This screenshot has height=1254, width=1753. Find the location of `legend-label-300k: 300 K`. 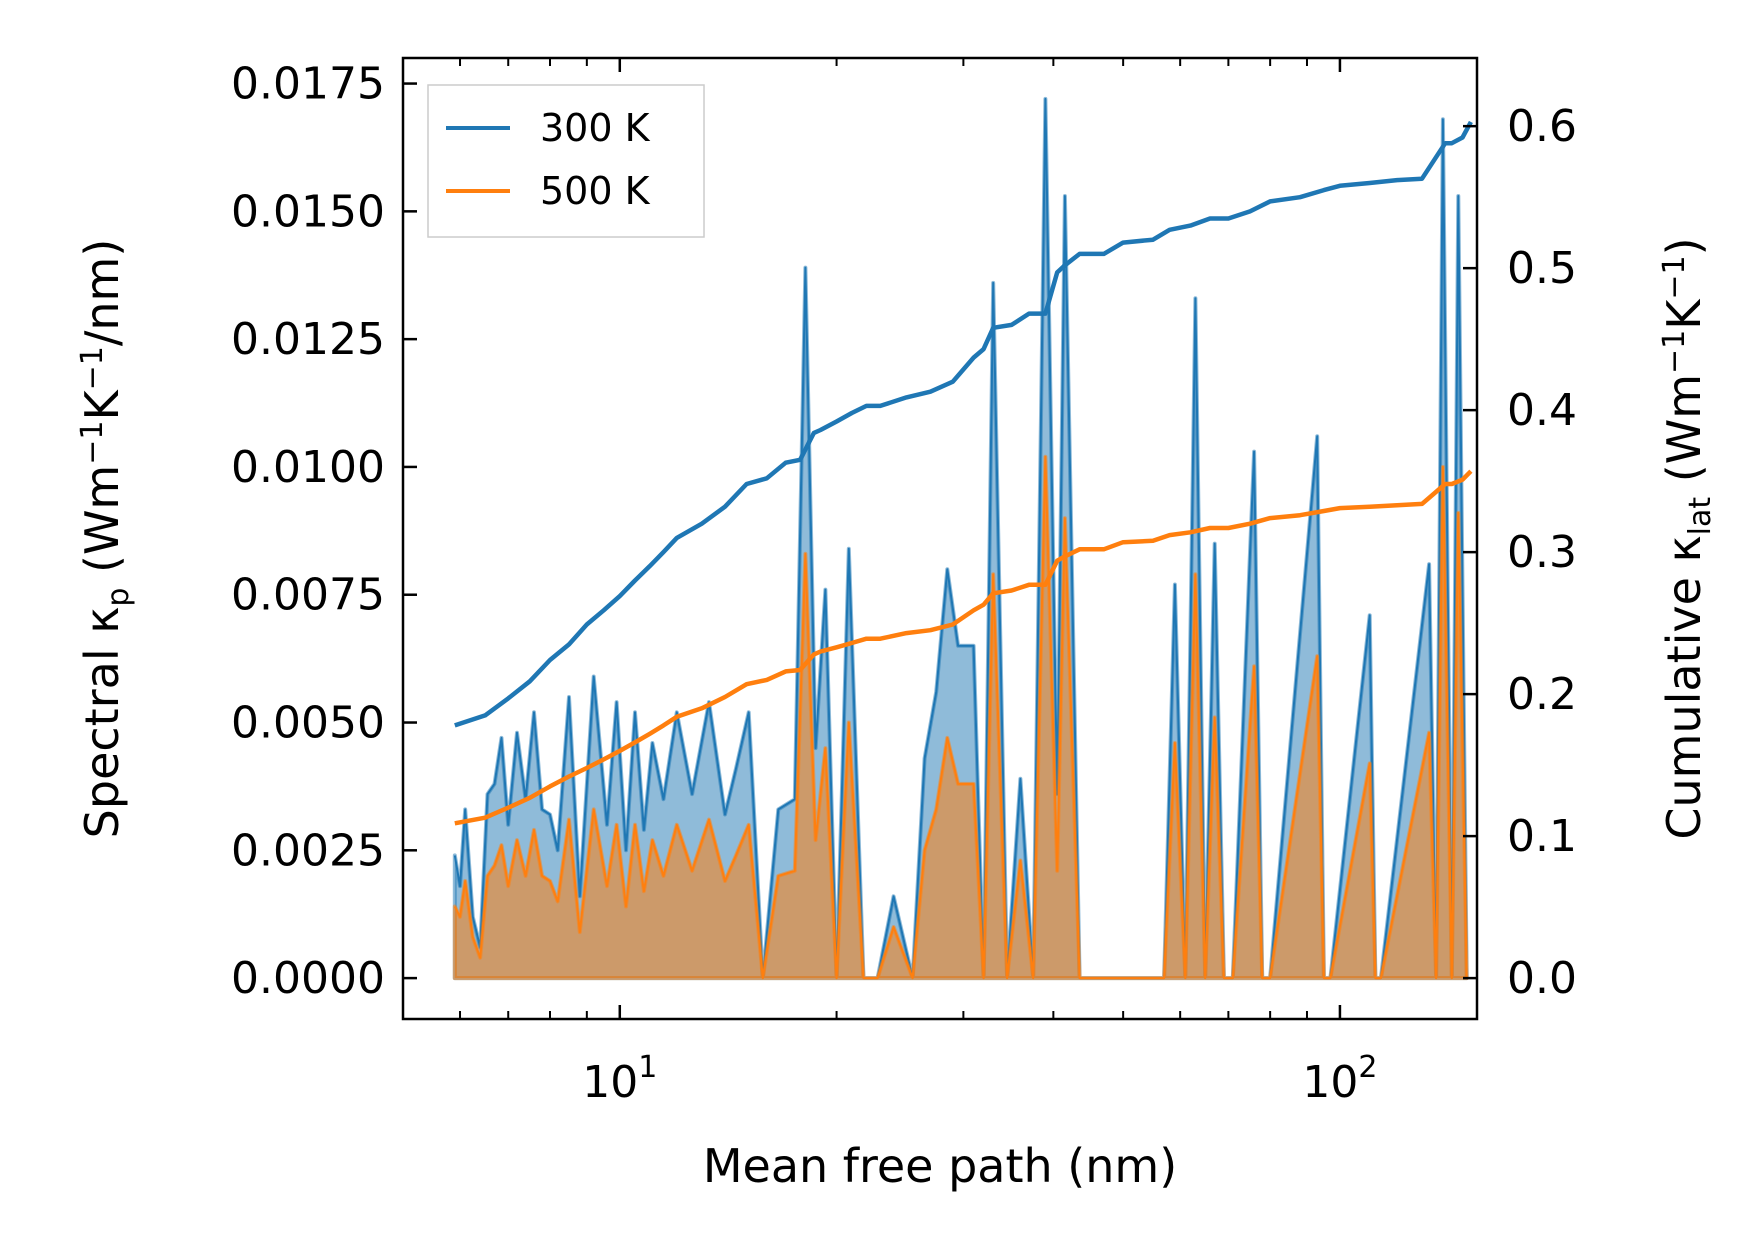

legend-label-300k: 300 K is located at coordinates (595, 128).